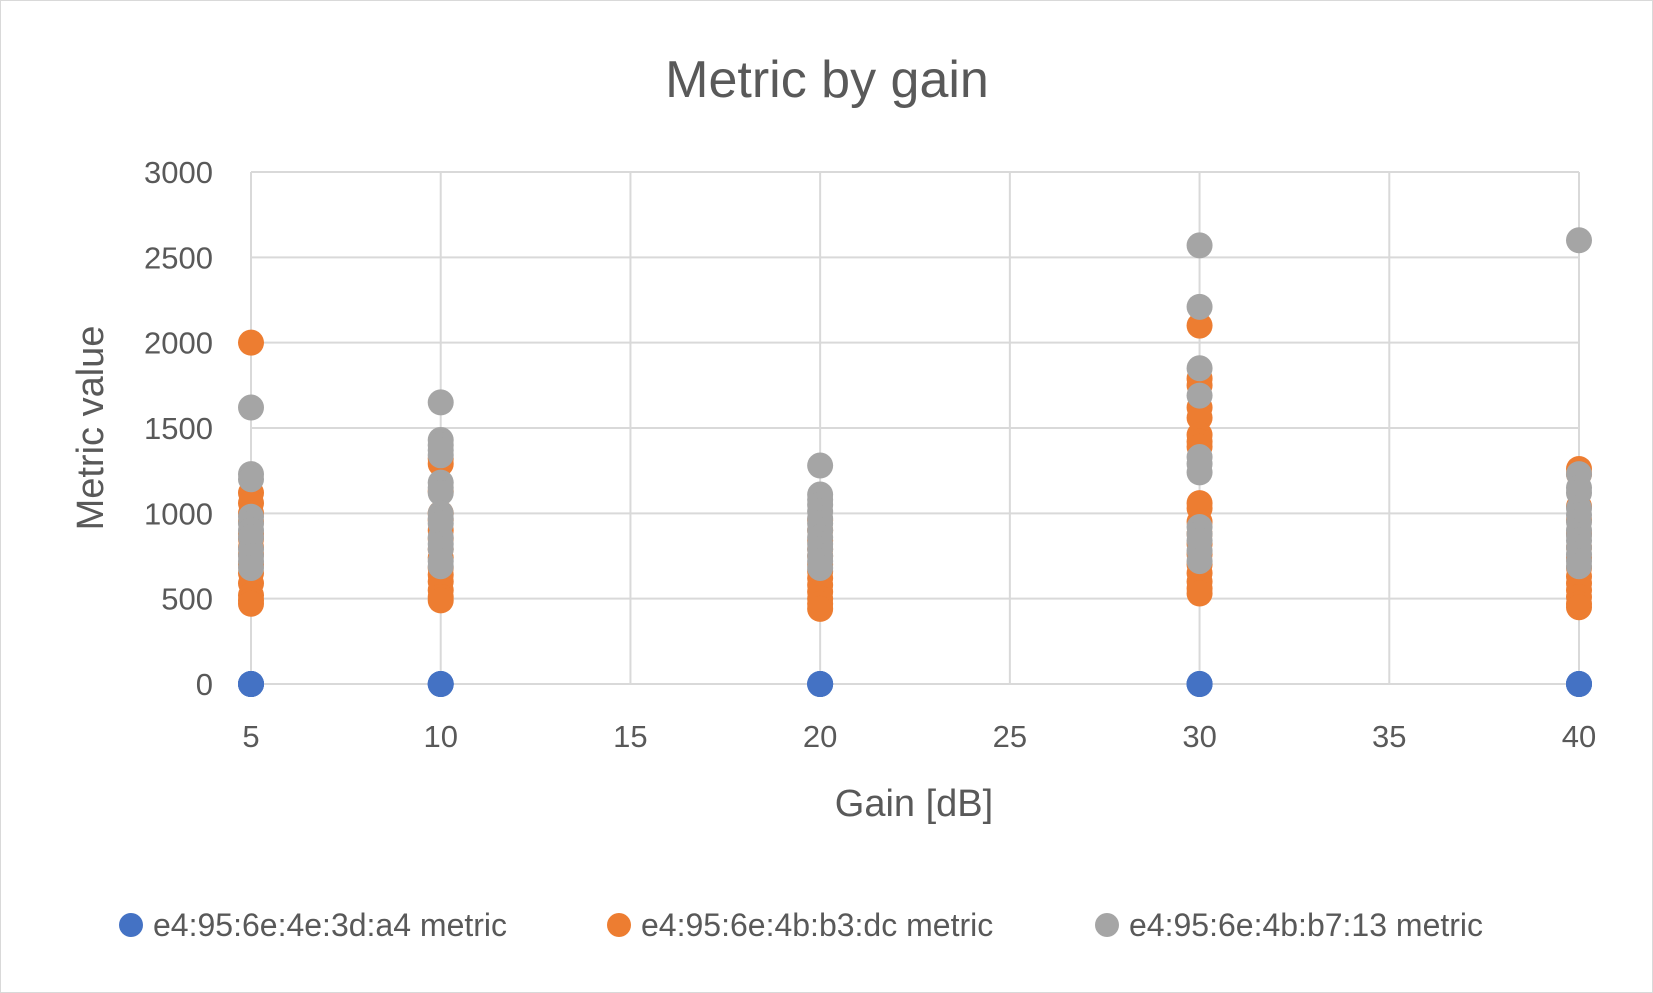 The width and height of the screenshot is (1653, 993). What do you see at coordinates (440, 736) in the screenshot?
I see `x-tick-label: 10` at bounding box center [440, 736].